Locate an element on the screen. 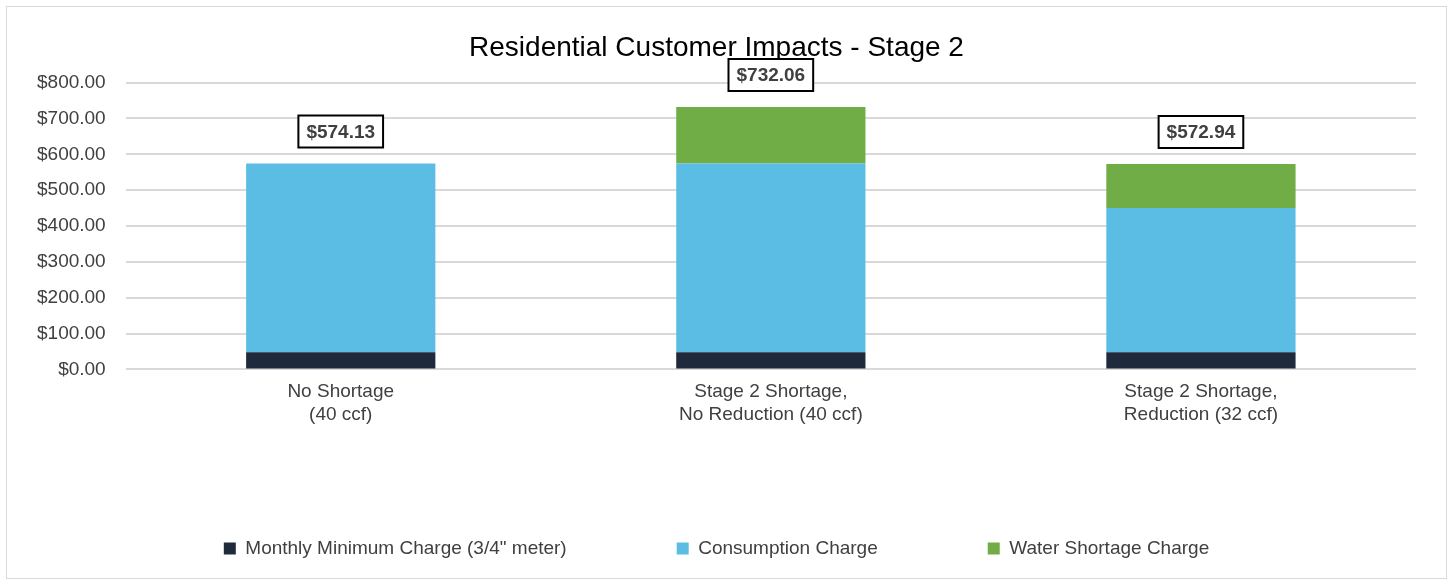 This screenshot has height=585, width=1453. legend-label: Monthly Minimum Charge (3/4" meter) is located at coordinates (406, 547).